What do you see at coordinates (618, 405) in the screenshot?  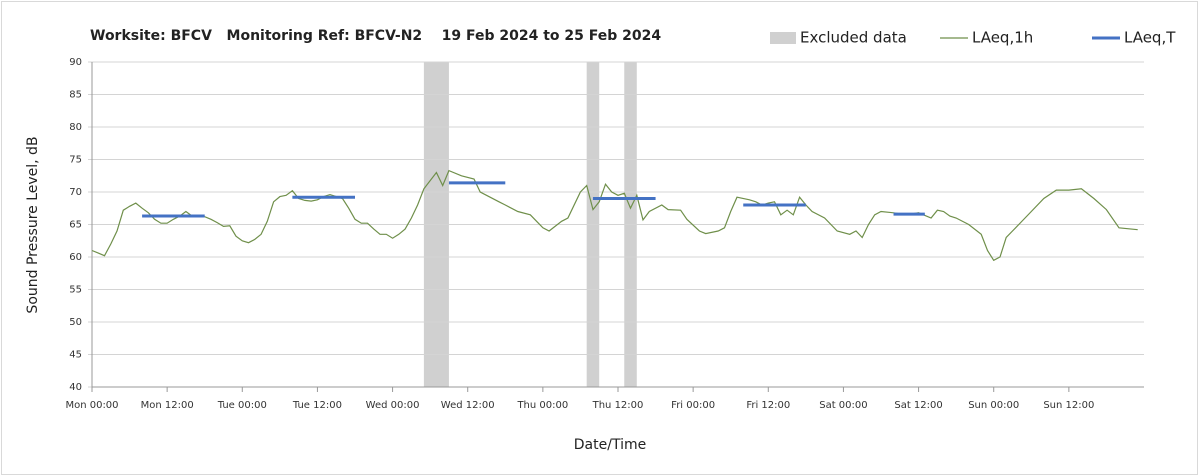 I see `x-tick-label: Thu 12:00` at bounding box center [618, 405].